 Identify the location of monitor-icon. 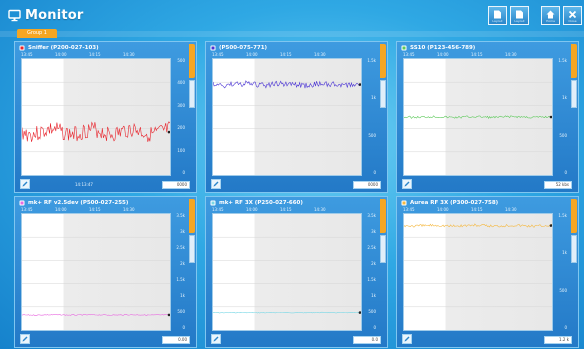
(14, 15).